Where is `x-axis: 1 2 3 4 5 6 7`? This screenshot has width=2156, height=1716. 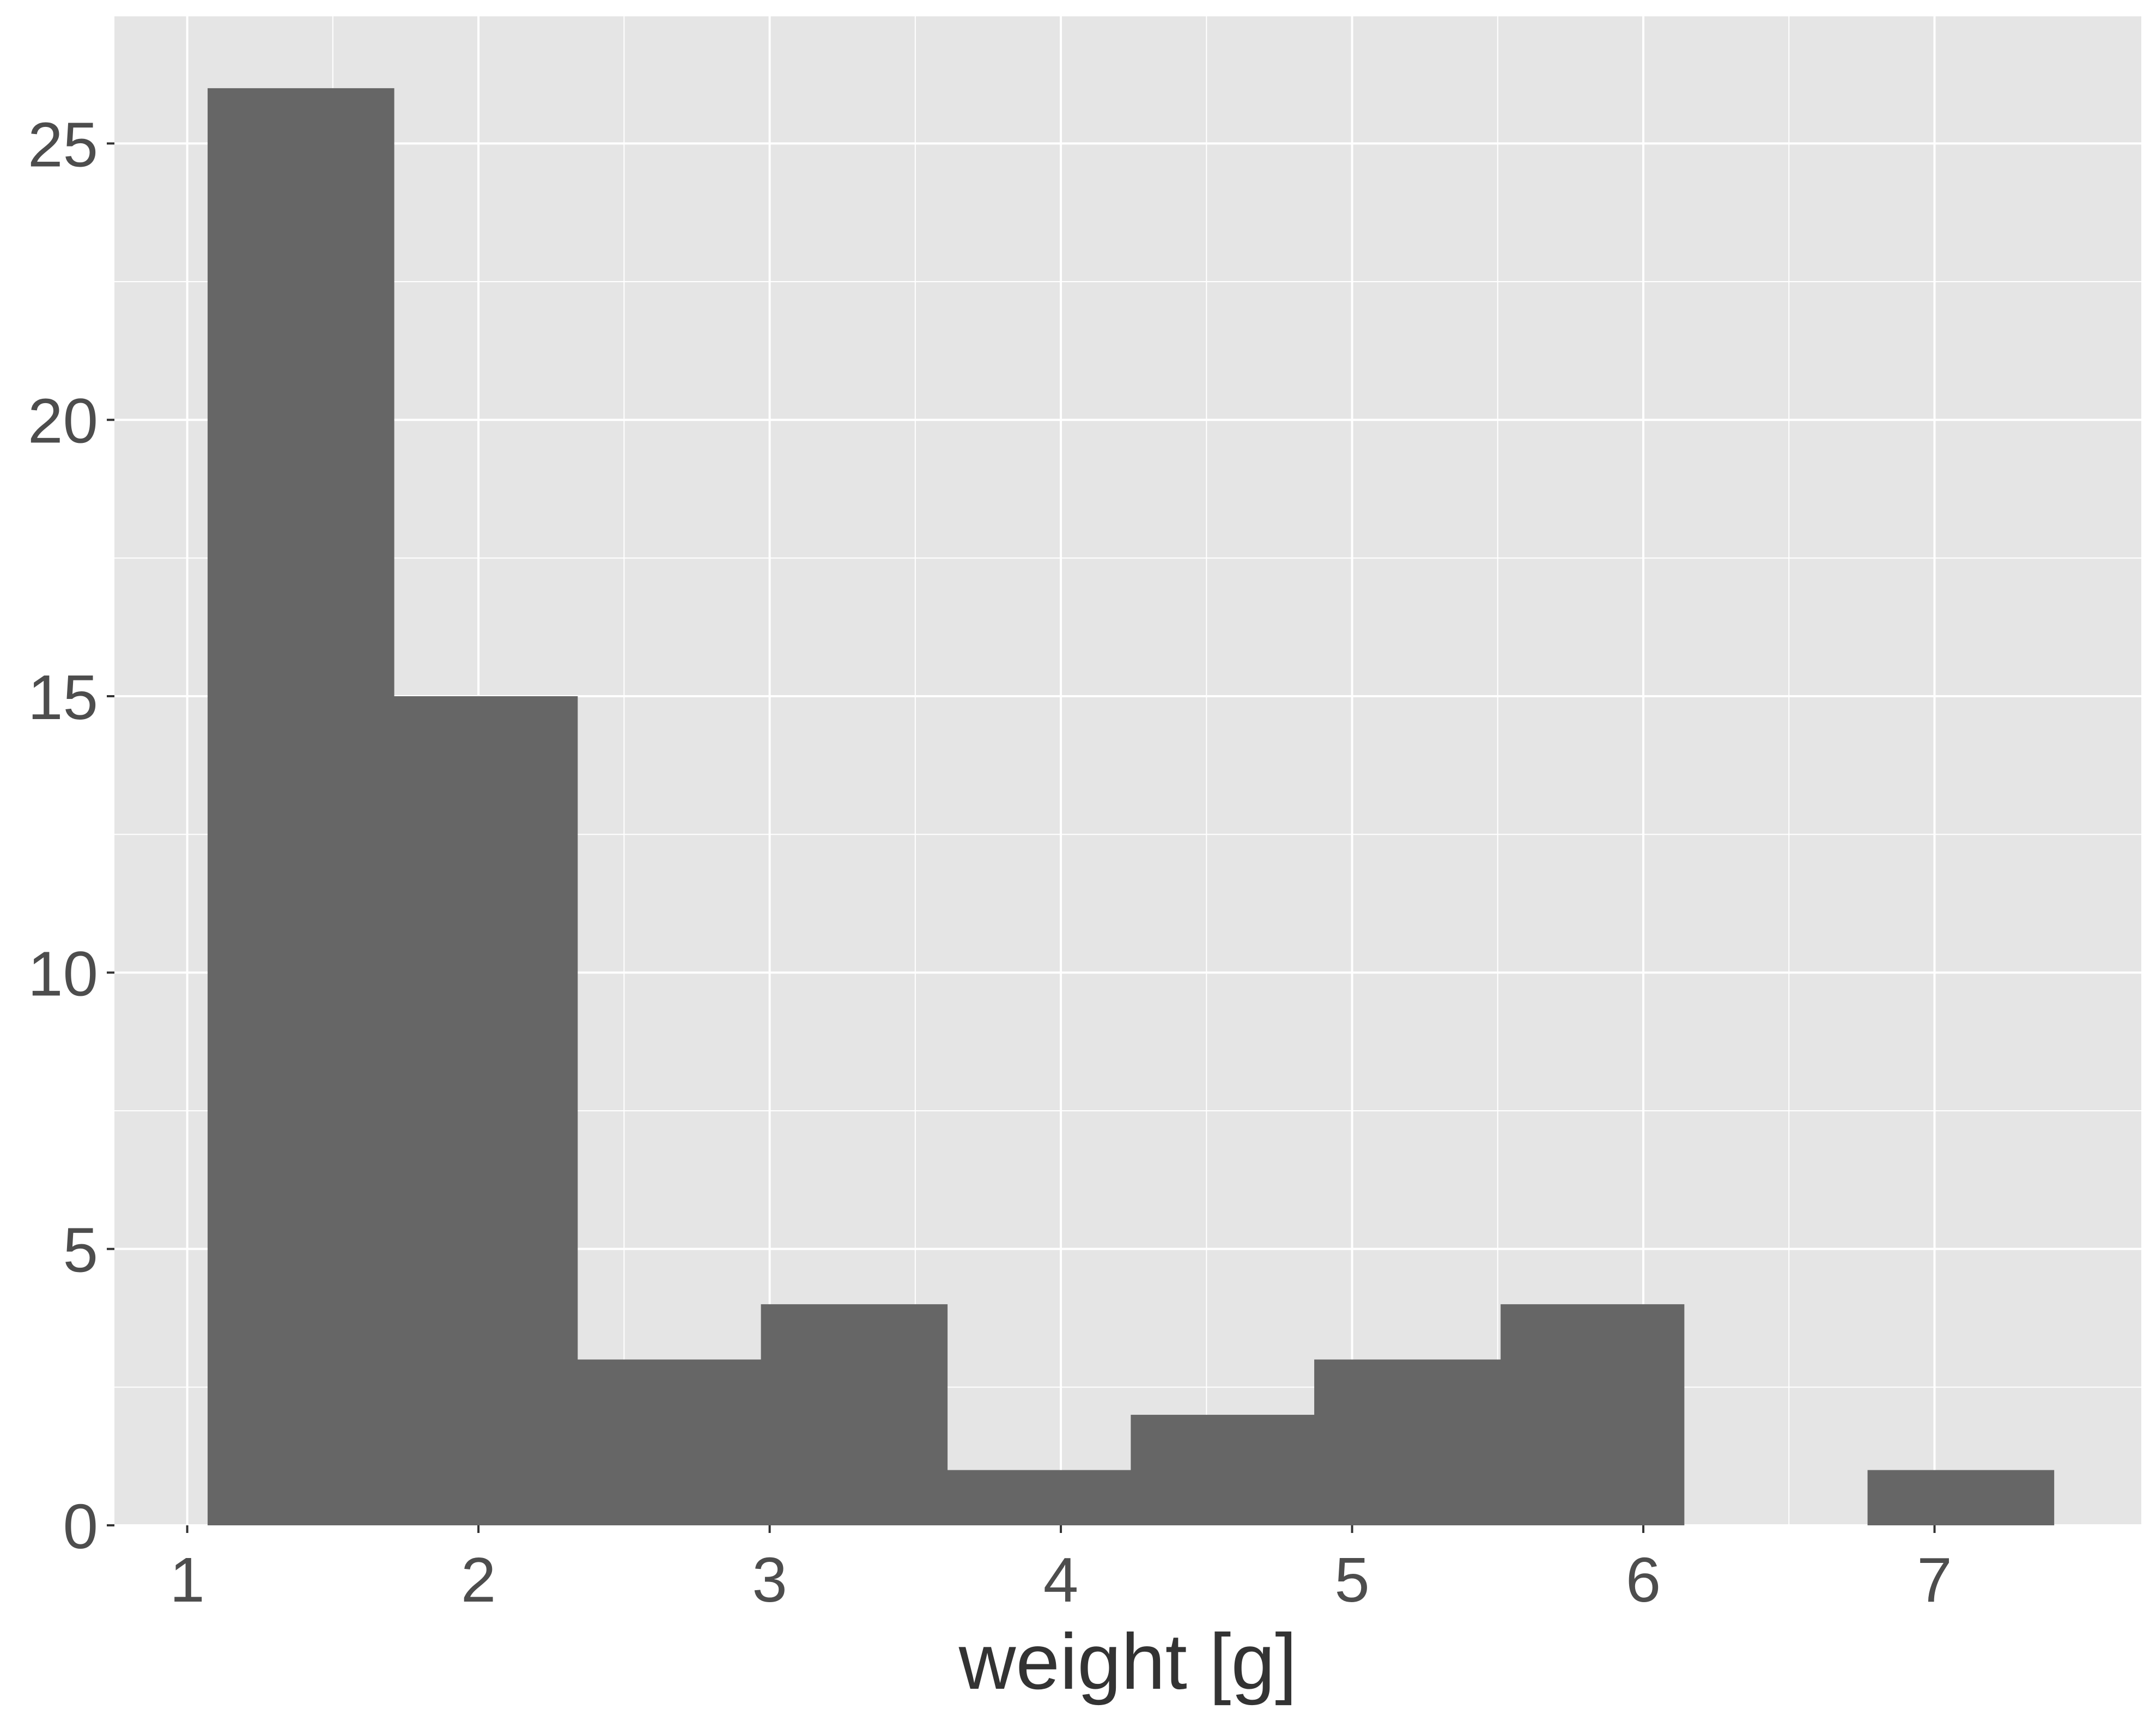 x-axis: 1 2 3 4 5 6 7 is located at coordinates (1060, 1570).